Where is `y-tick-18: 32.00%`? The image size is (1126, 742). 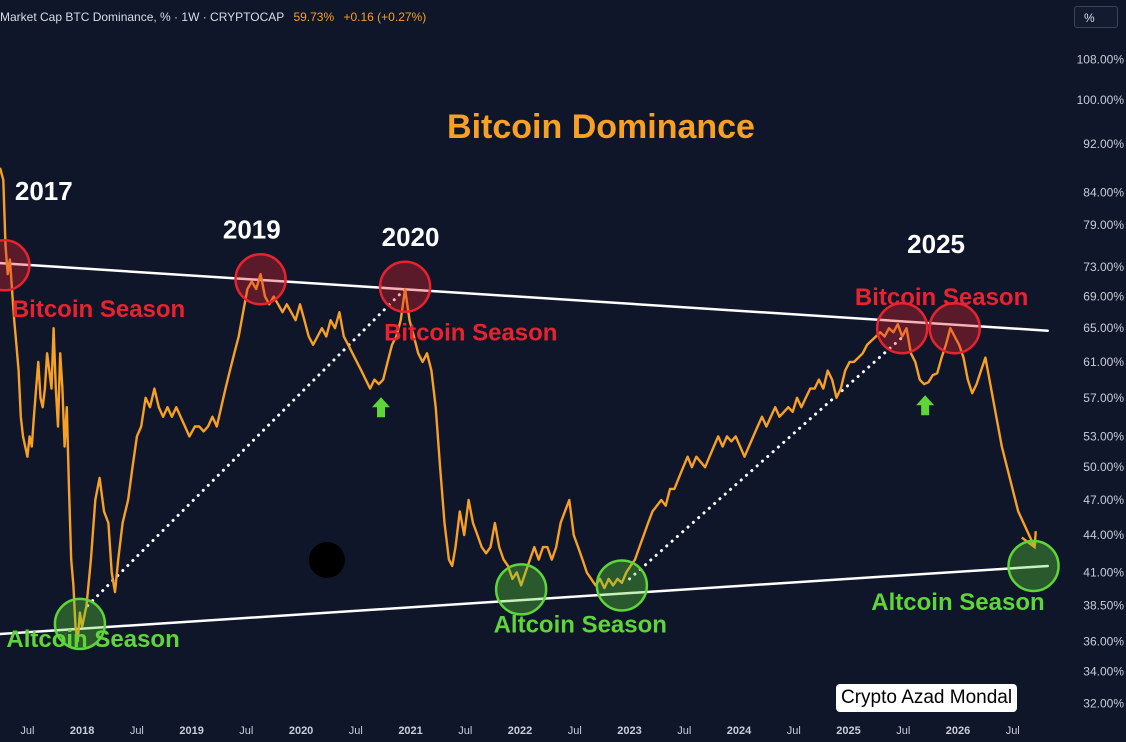
y-tick-18: 32.00% is located at coordinates (1103, 704).